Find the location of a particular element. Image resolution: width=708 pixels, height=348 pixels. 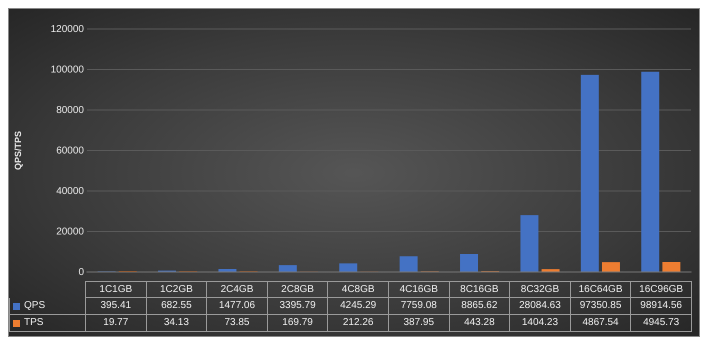

data-label: 387.95 is located at coordinates (419, 323).